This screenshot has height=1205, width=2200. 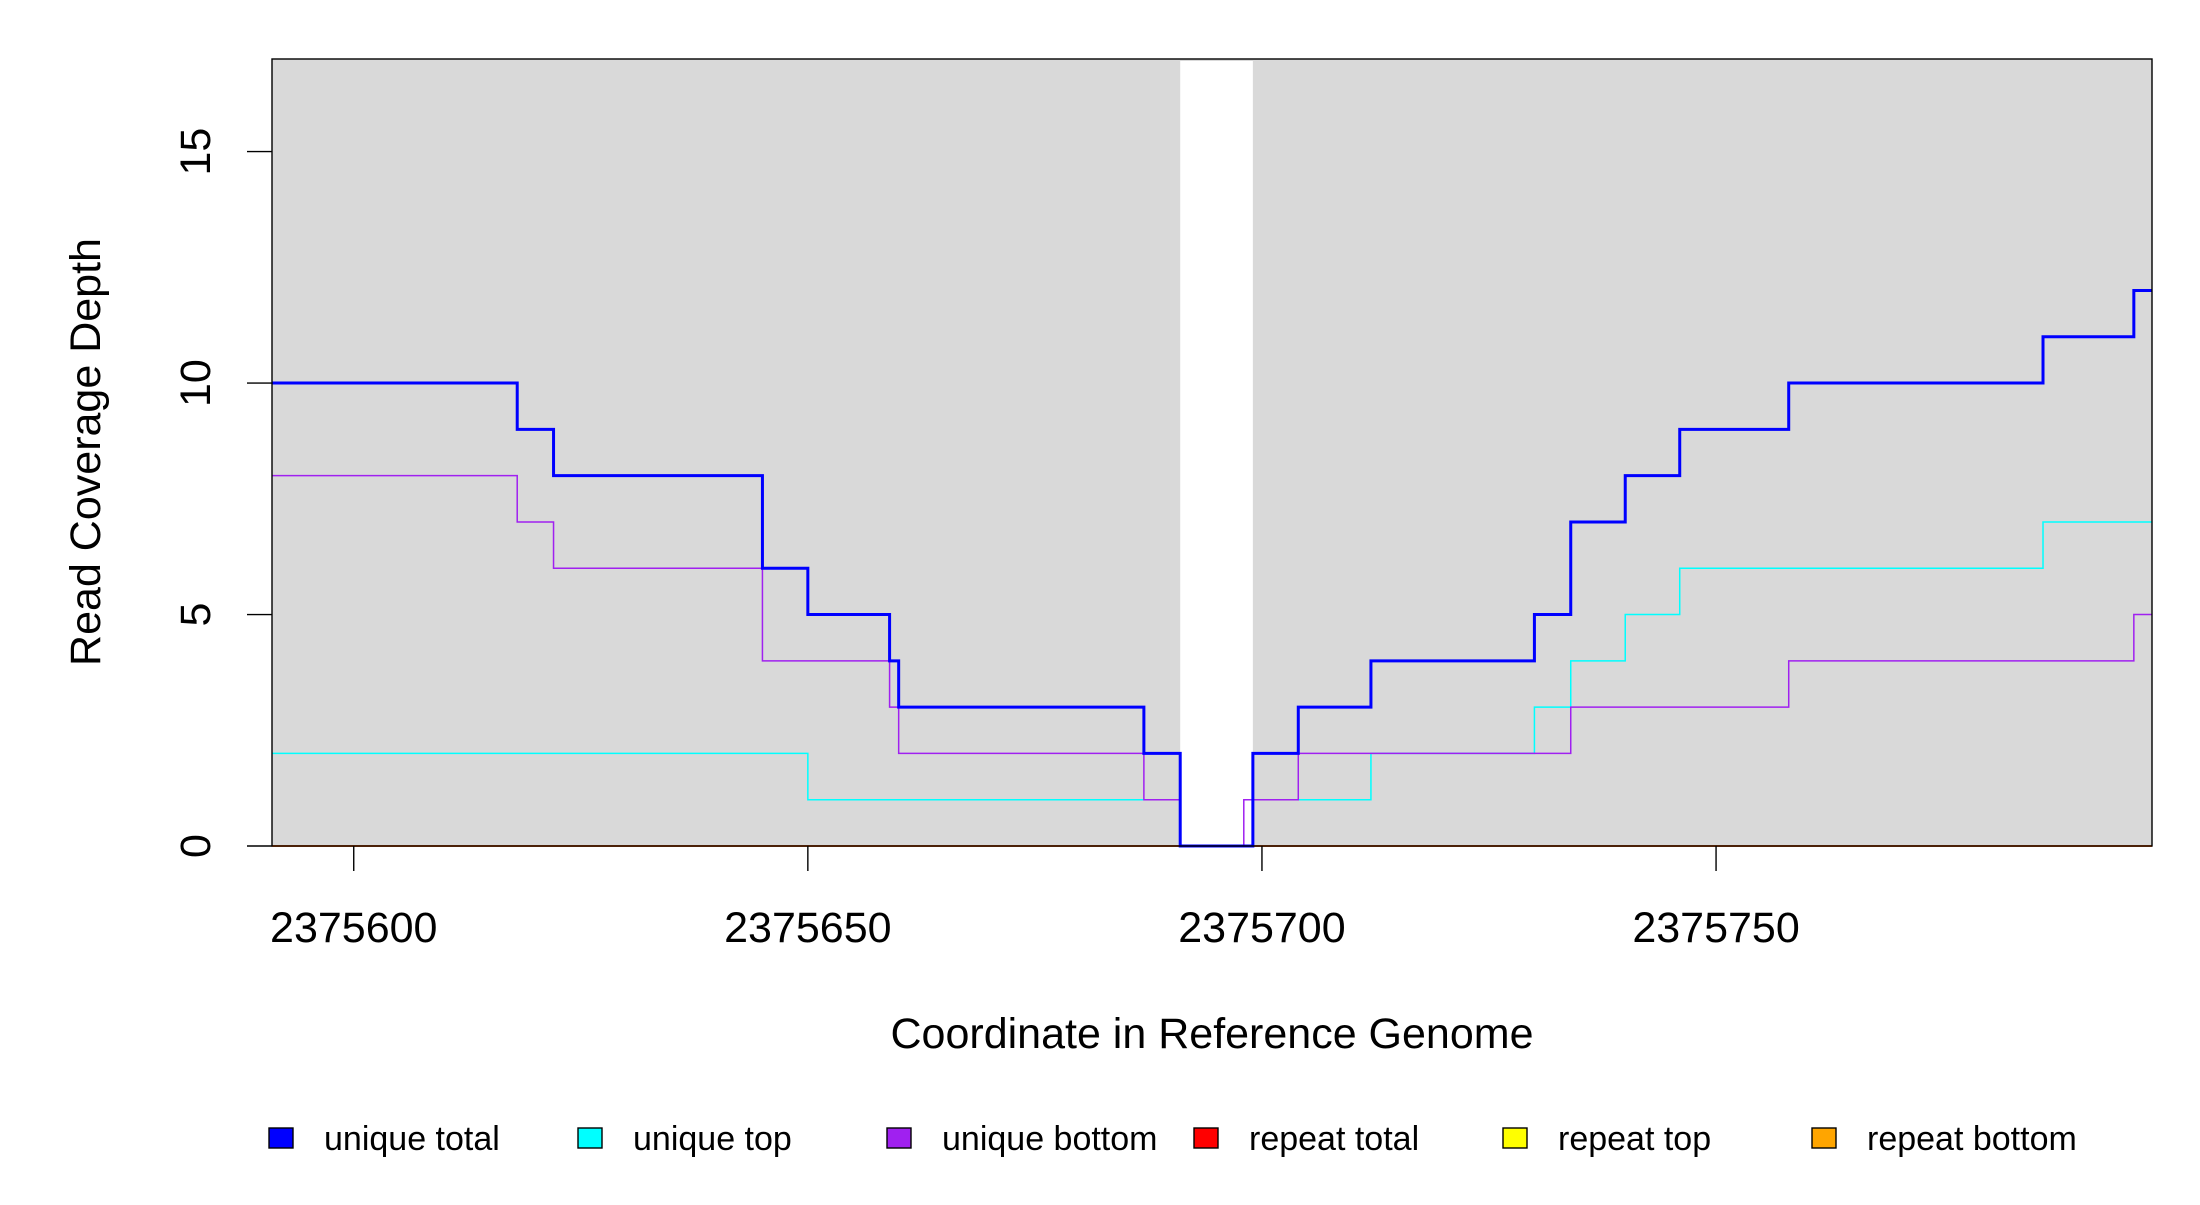 What do you see at coordinates (86, 452) in the screenshot?
I see `y-axis-title: Read Coverage Depth` at bounding box center [86, 452].